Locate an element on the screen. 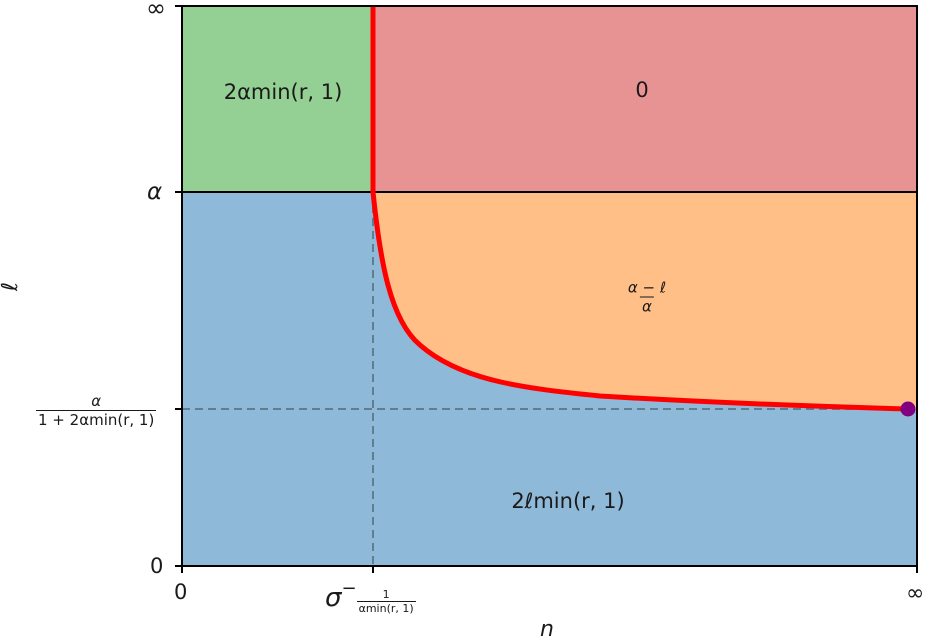  region-middle-label: α − ℓ α is located at coordinates (647, 297).